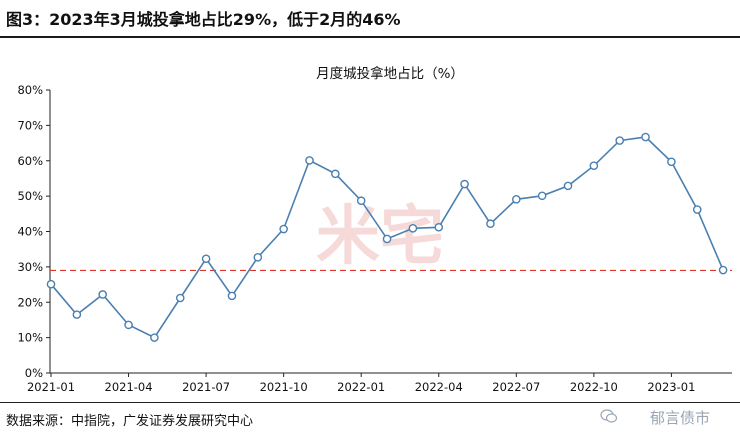  I want to click on x-tick-label: 2022-04, so click(439, 387).